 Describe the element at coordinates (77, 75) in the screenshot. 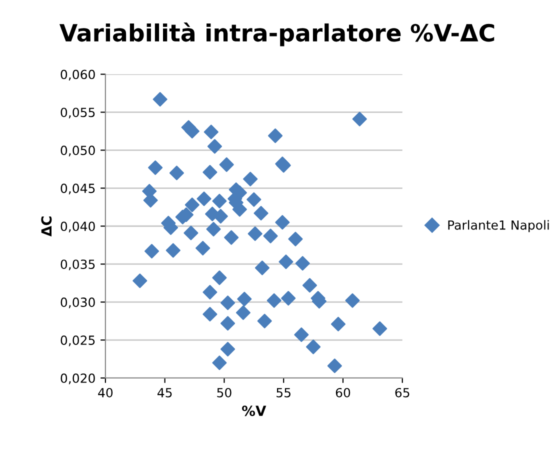

I see `y-tick-label: 0,060` at that location.